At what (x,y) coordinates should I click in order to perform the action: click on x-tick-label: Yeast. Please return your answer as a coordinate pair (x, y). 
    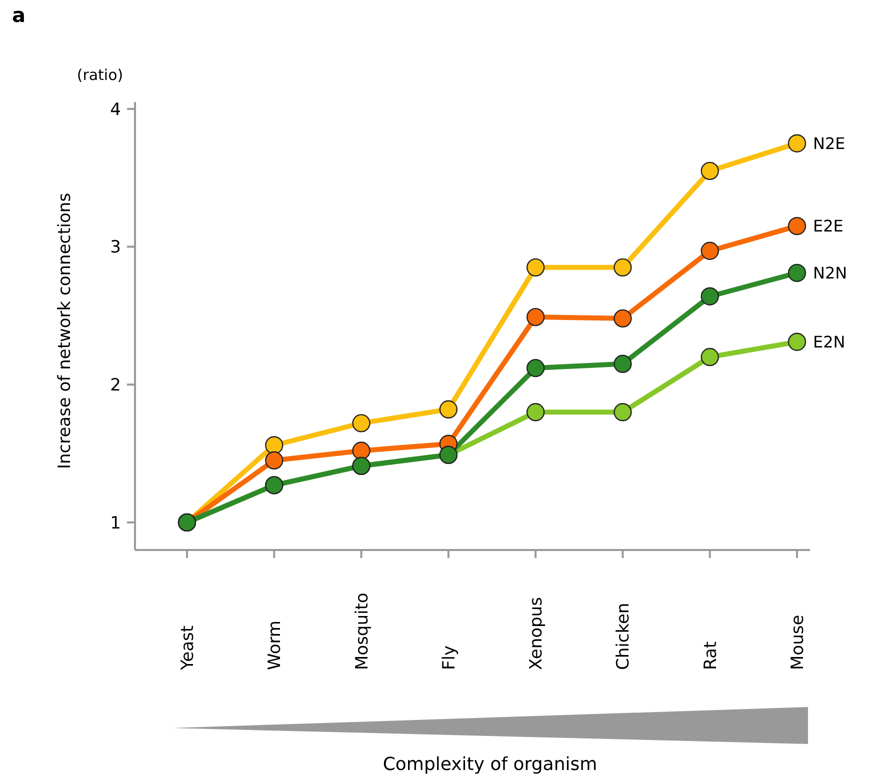
    Looking at the image, I should click on (188, 648).